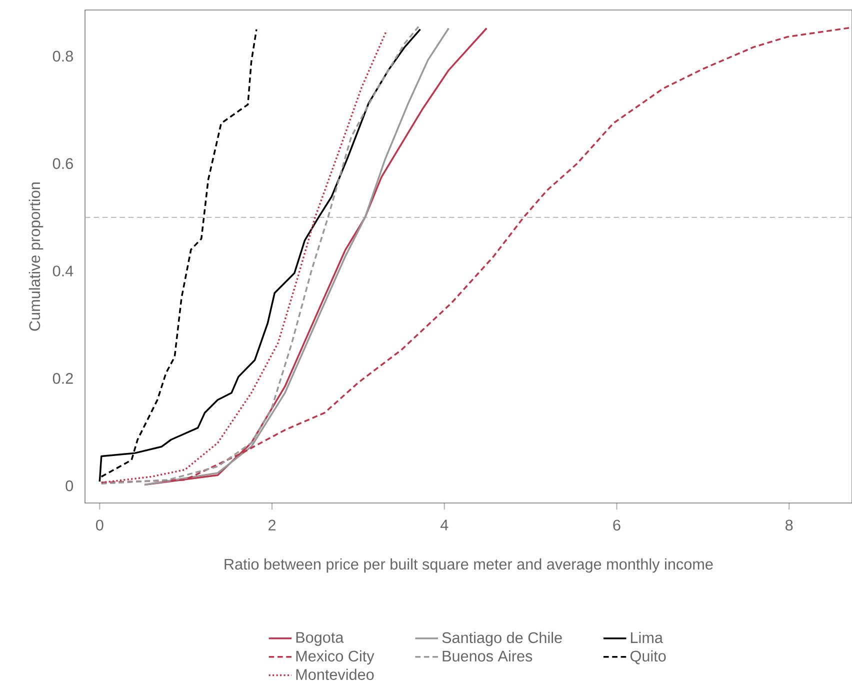  What do you see at coordinates (272, 525) in the screenshot?
I see `x-tick-label: 2` at bounding box center [272, 525].